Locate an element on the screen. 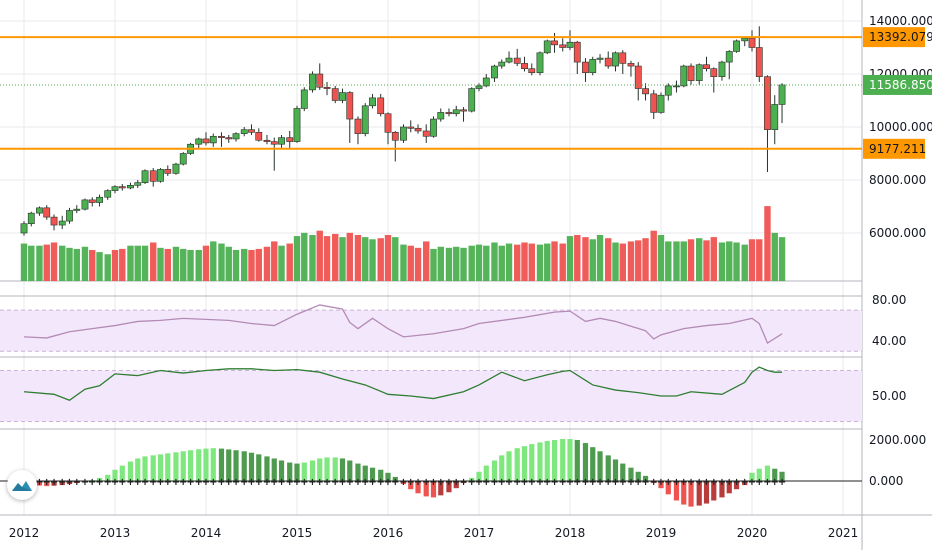 This screenshot has width=932, height=550. level-price-tag is located at coordinates (894, 148).